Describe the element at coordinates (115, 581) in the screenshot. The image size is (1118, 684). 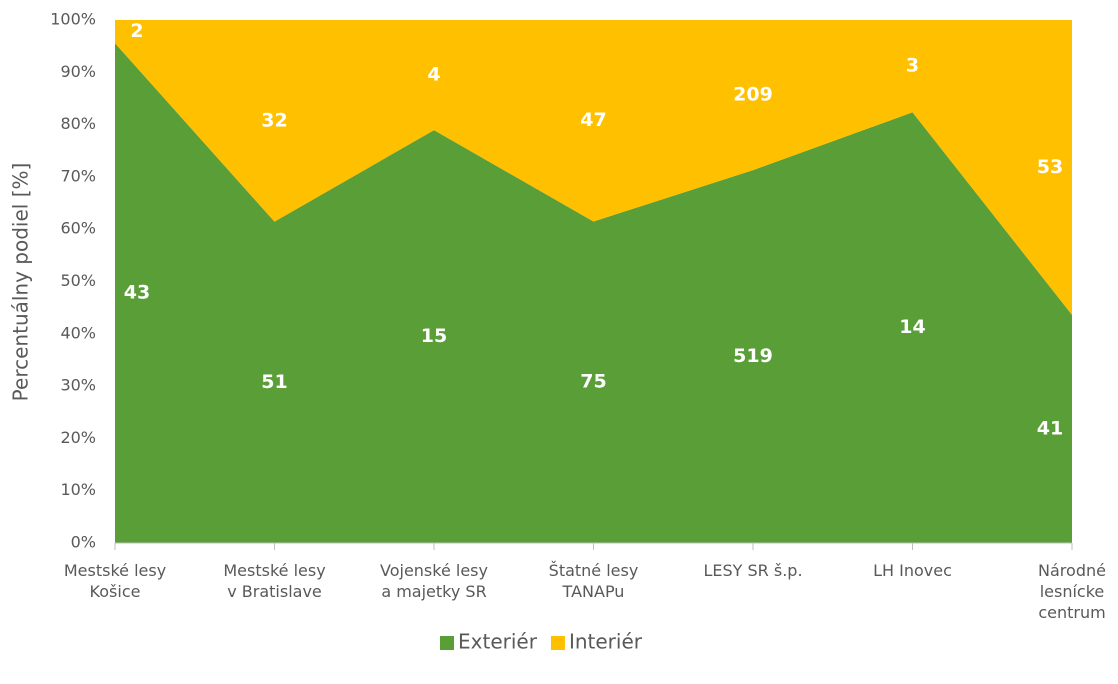
I see `x-tick-label: Mestské lesy Košice` at that location.